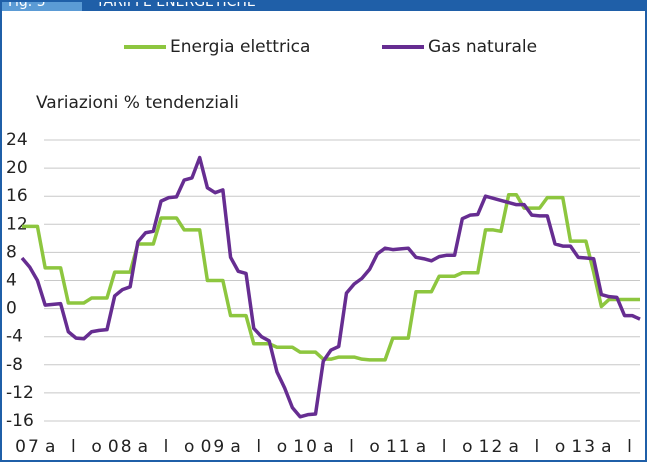 This screenshot has height=462, width=647. What do you see at coordinates (14, 337) in the screenshot?
I see `y-tick-label: -4` at bounding box center [14, 337].